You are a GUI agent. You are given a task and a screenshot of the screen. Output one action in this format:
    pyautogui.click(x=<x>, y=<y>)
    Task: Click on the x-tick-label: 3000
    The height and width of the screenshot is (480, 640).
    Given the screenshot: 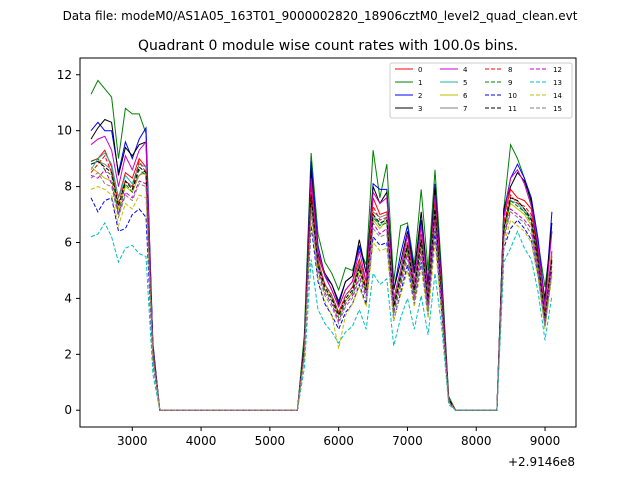 What is the action you would take?
    pyautogui.click(x=132, y=441)
    